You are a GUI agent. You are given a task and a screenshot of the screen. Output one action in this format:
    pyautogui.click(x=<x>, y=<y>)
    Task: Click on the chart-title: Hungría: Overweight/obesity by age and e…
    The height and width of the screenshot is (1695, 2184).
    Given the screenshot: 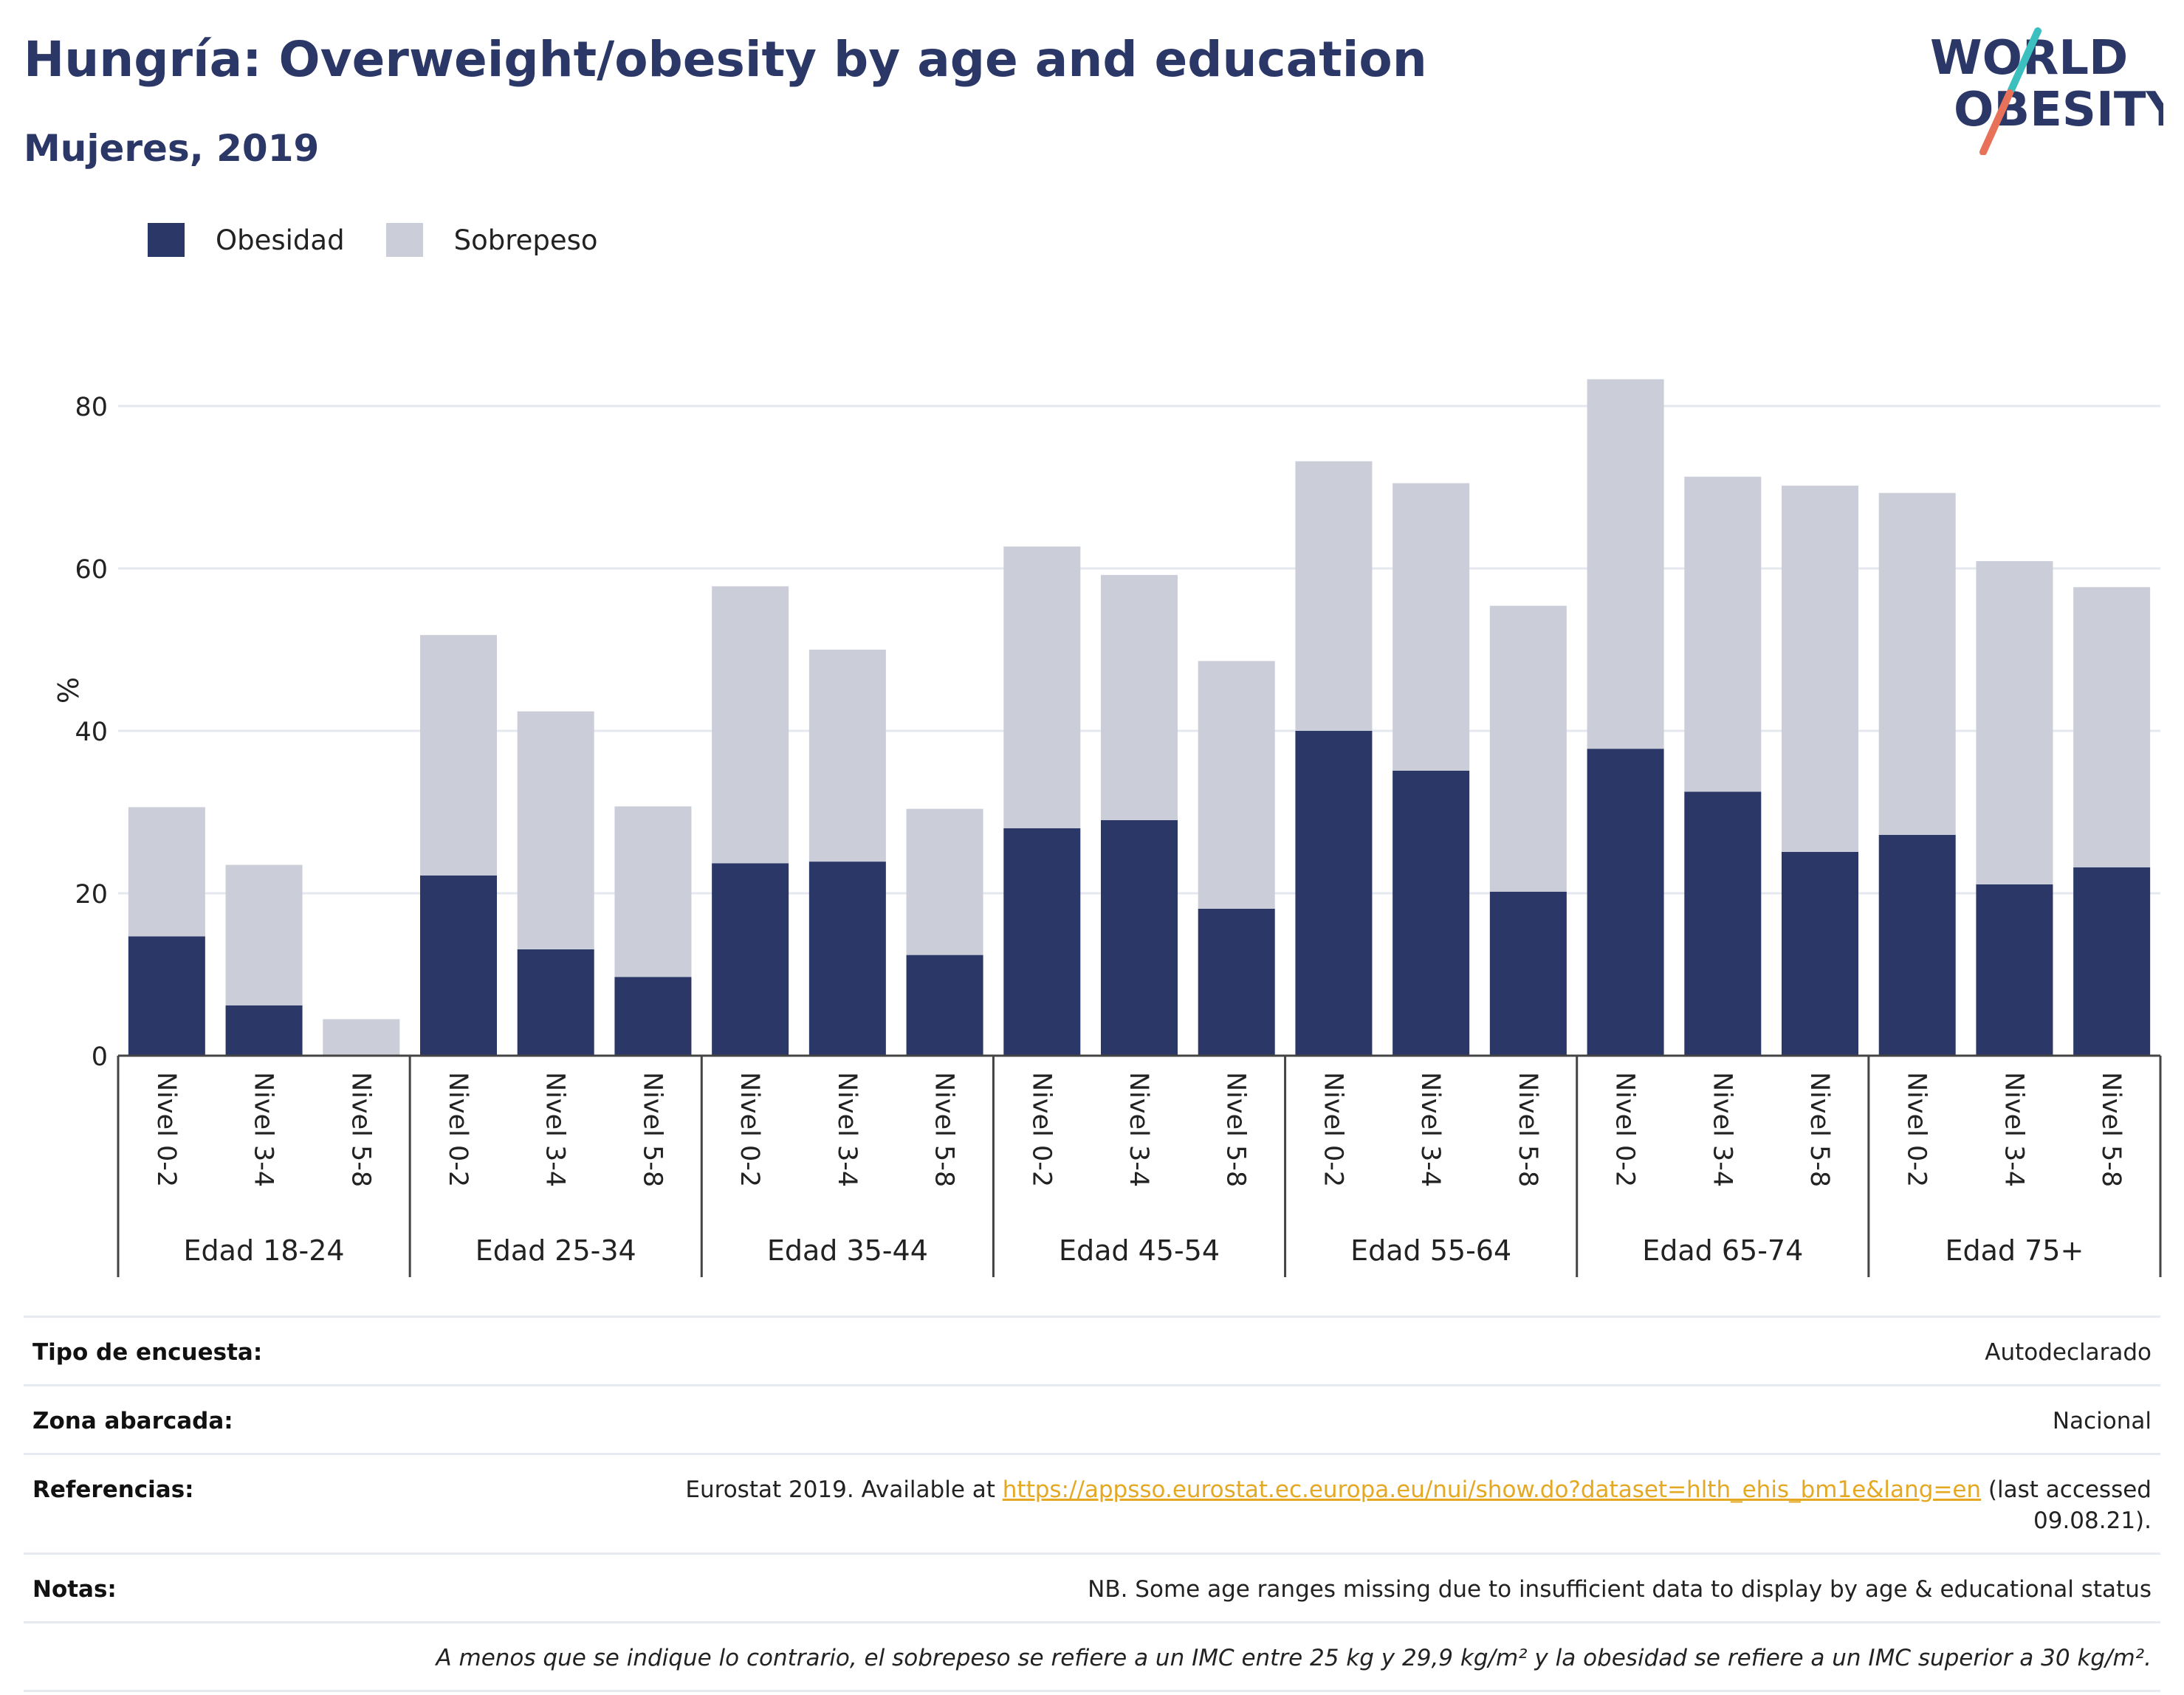 What is the action you would take?
    pyautogui.click(x=726, y=60)
    